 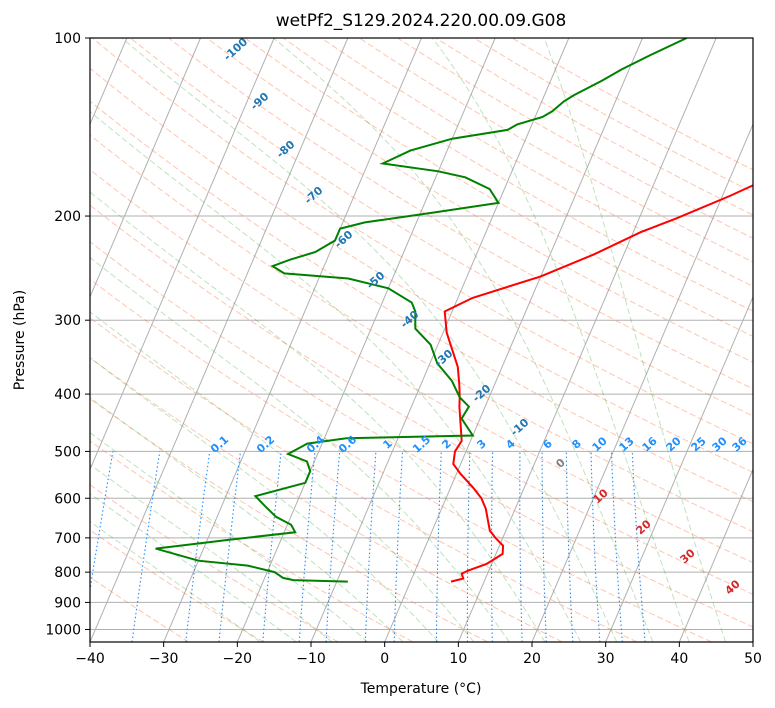 I want to click on y-tick-label: 900, so click(x=67, y=603).